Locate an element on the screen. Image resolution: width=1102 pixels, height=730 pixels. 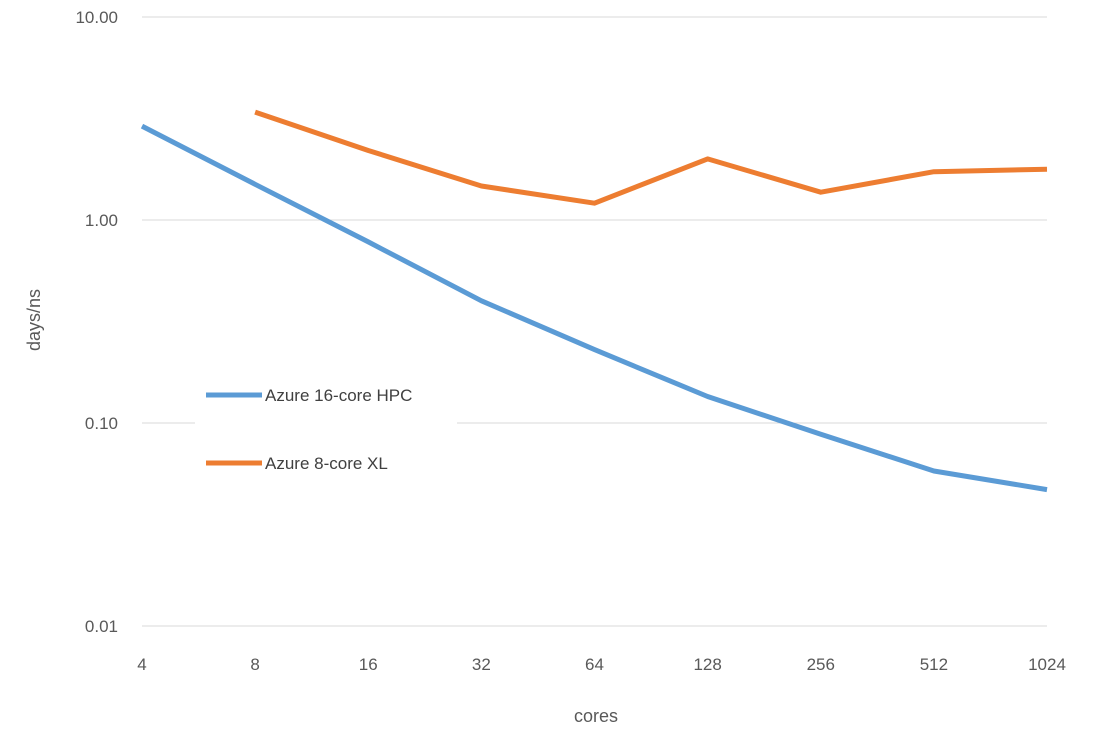
legend-background is located at coordinates (326, 427).